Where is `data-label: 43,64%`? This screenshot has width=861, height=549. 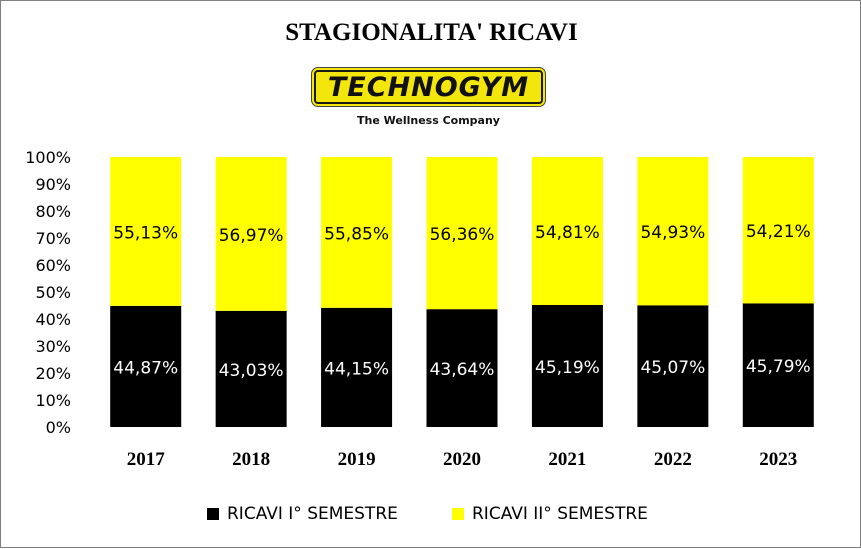
data-label: 43,64% is located at coordinates (462, 370).